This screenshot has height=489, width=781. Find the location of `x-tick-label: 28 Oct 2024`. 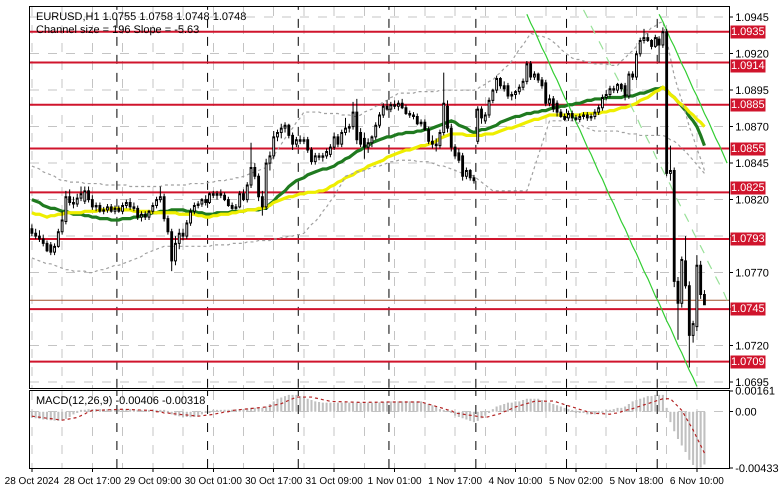

x-tick-label: 28 Oct 2024 is located at coordinates (32, 481).